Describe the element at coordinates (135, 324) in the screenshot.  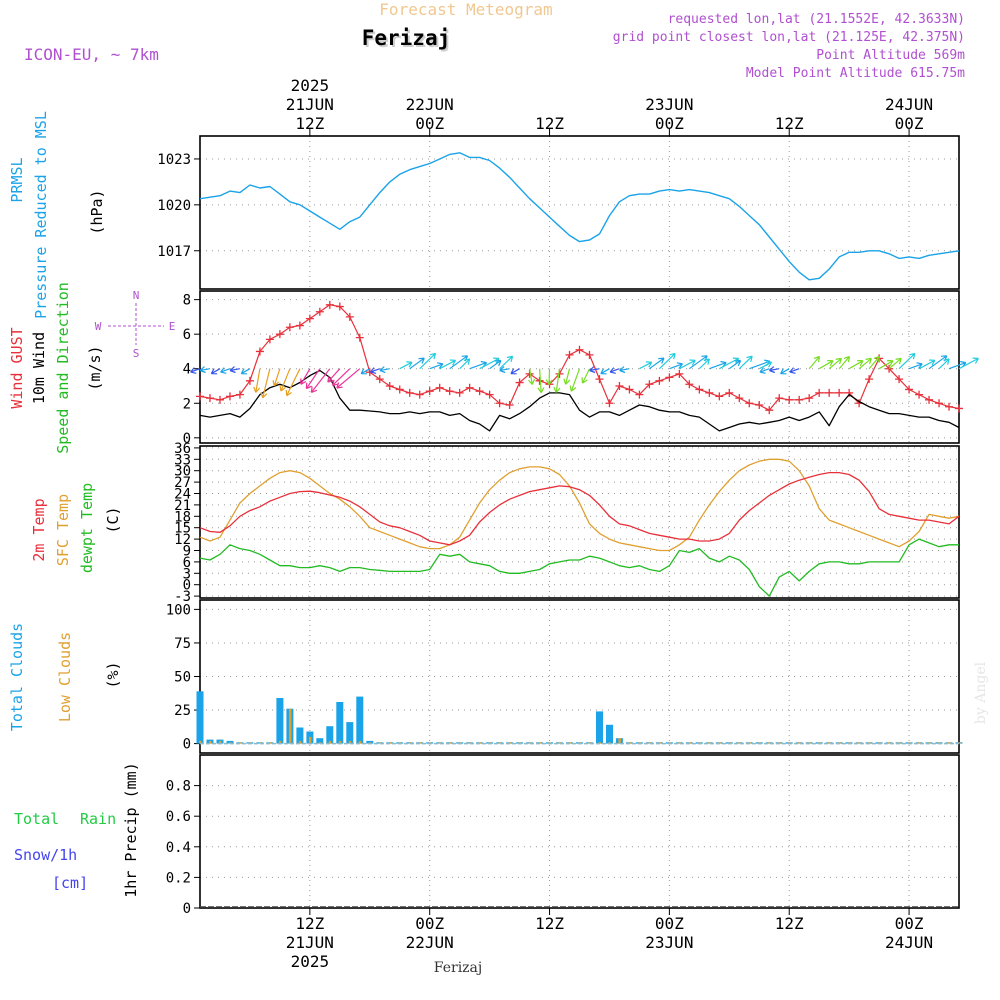
I see `compass-rose: N W E S` at that location.